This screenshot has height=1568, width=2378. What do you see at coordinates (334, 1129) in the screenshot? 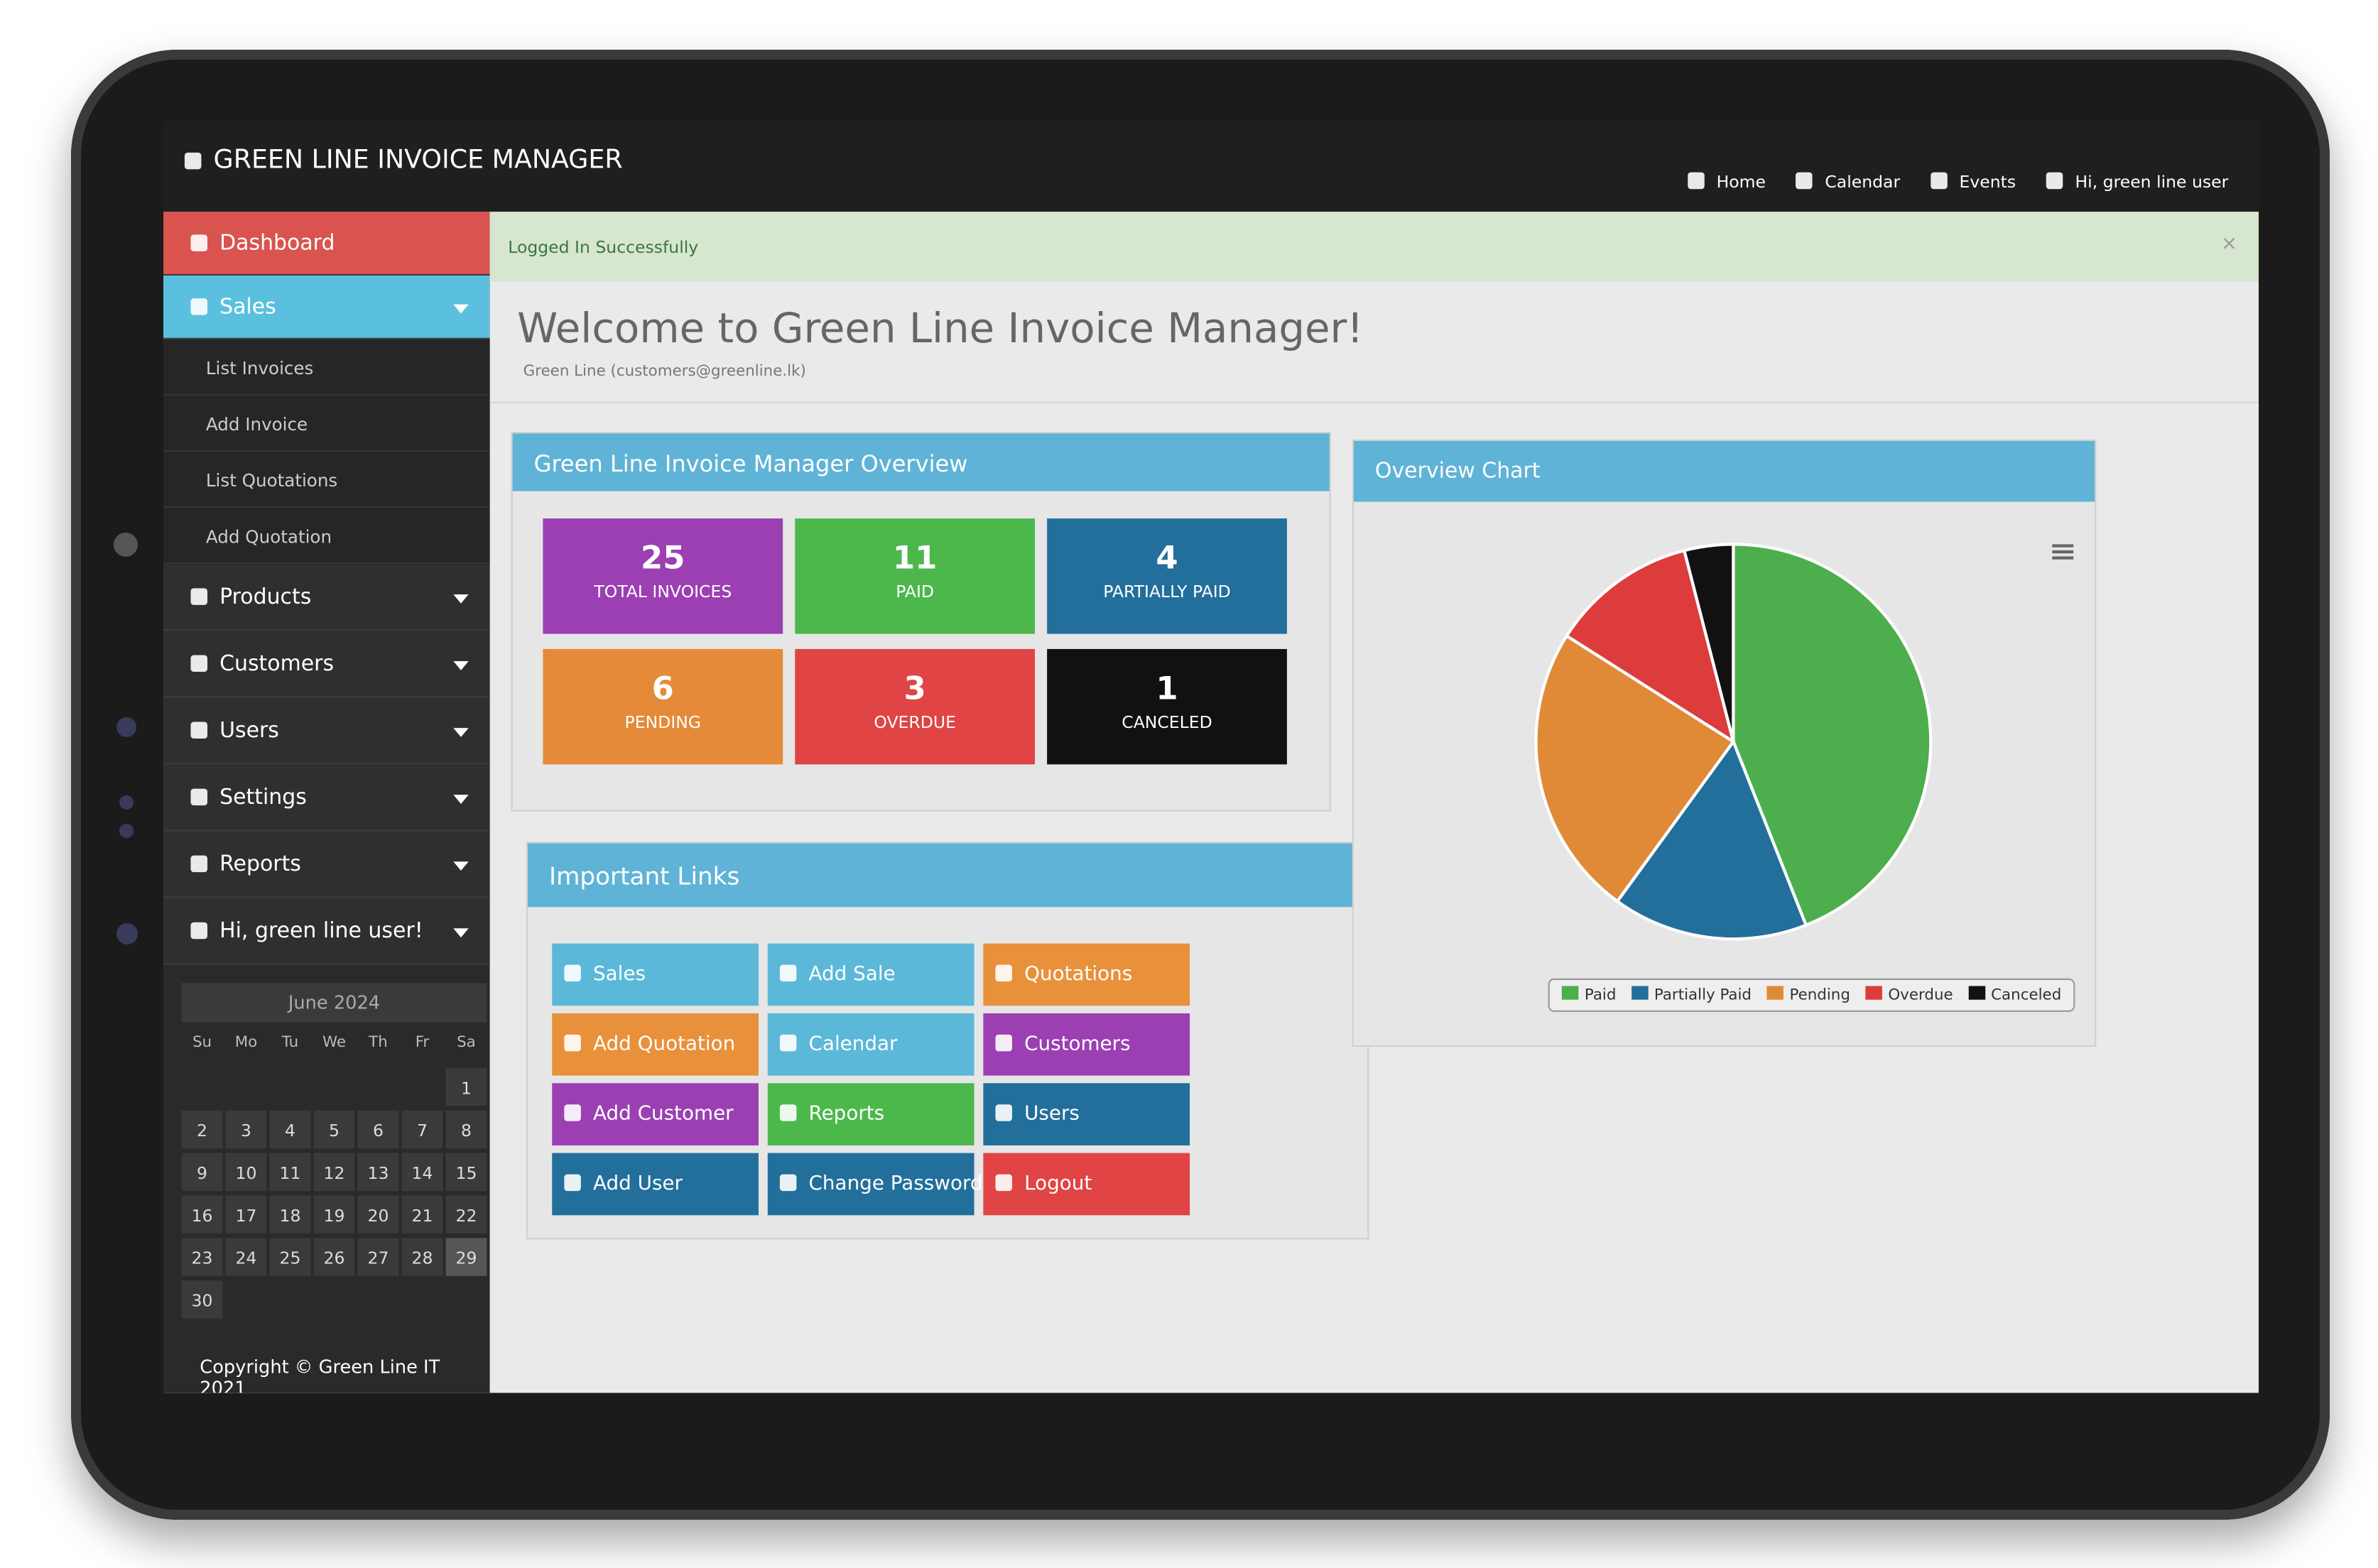
I see `calendar-day: 5` at bounding box center [334, 1129].